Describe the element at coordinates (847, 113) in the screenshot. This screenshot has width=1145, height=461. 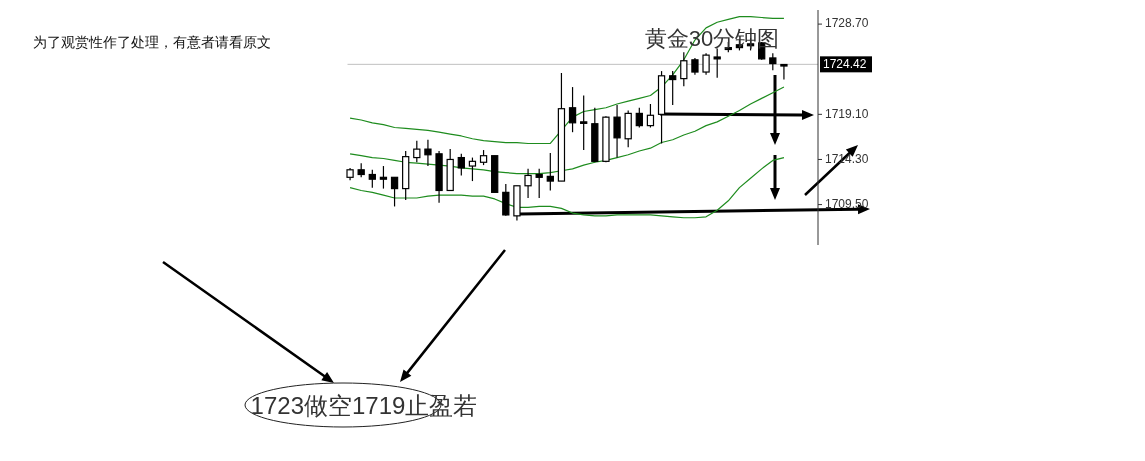
I see `y-tick-label: 1719.10` at that location.